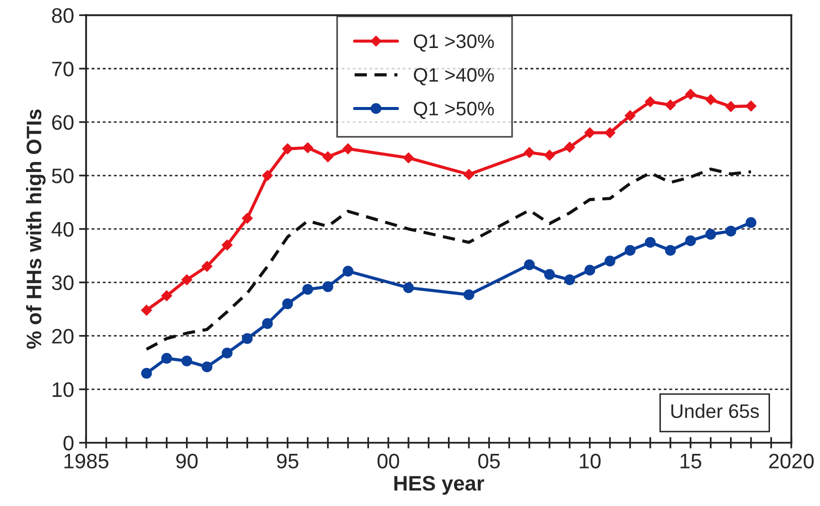 This screenshot has height=506, width=820. I want to click on x-tick-label: 95, so click(287, 461).